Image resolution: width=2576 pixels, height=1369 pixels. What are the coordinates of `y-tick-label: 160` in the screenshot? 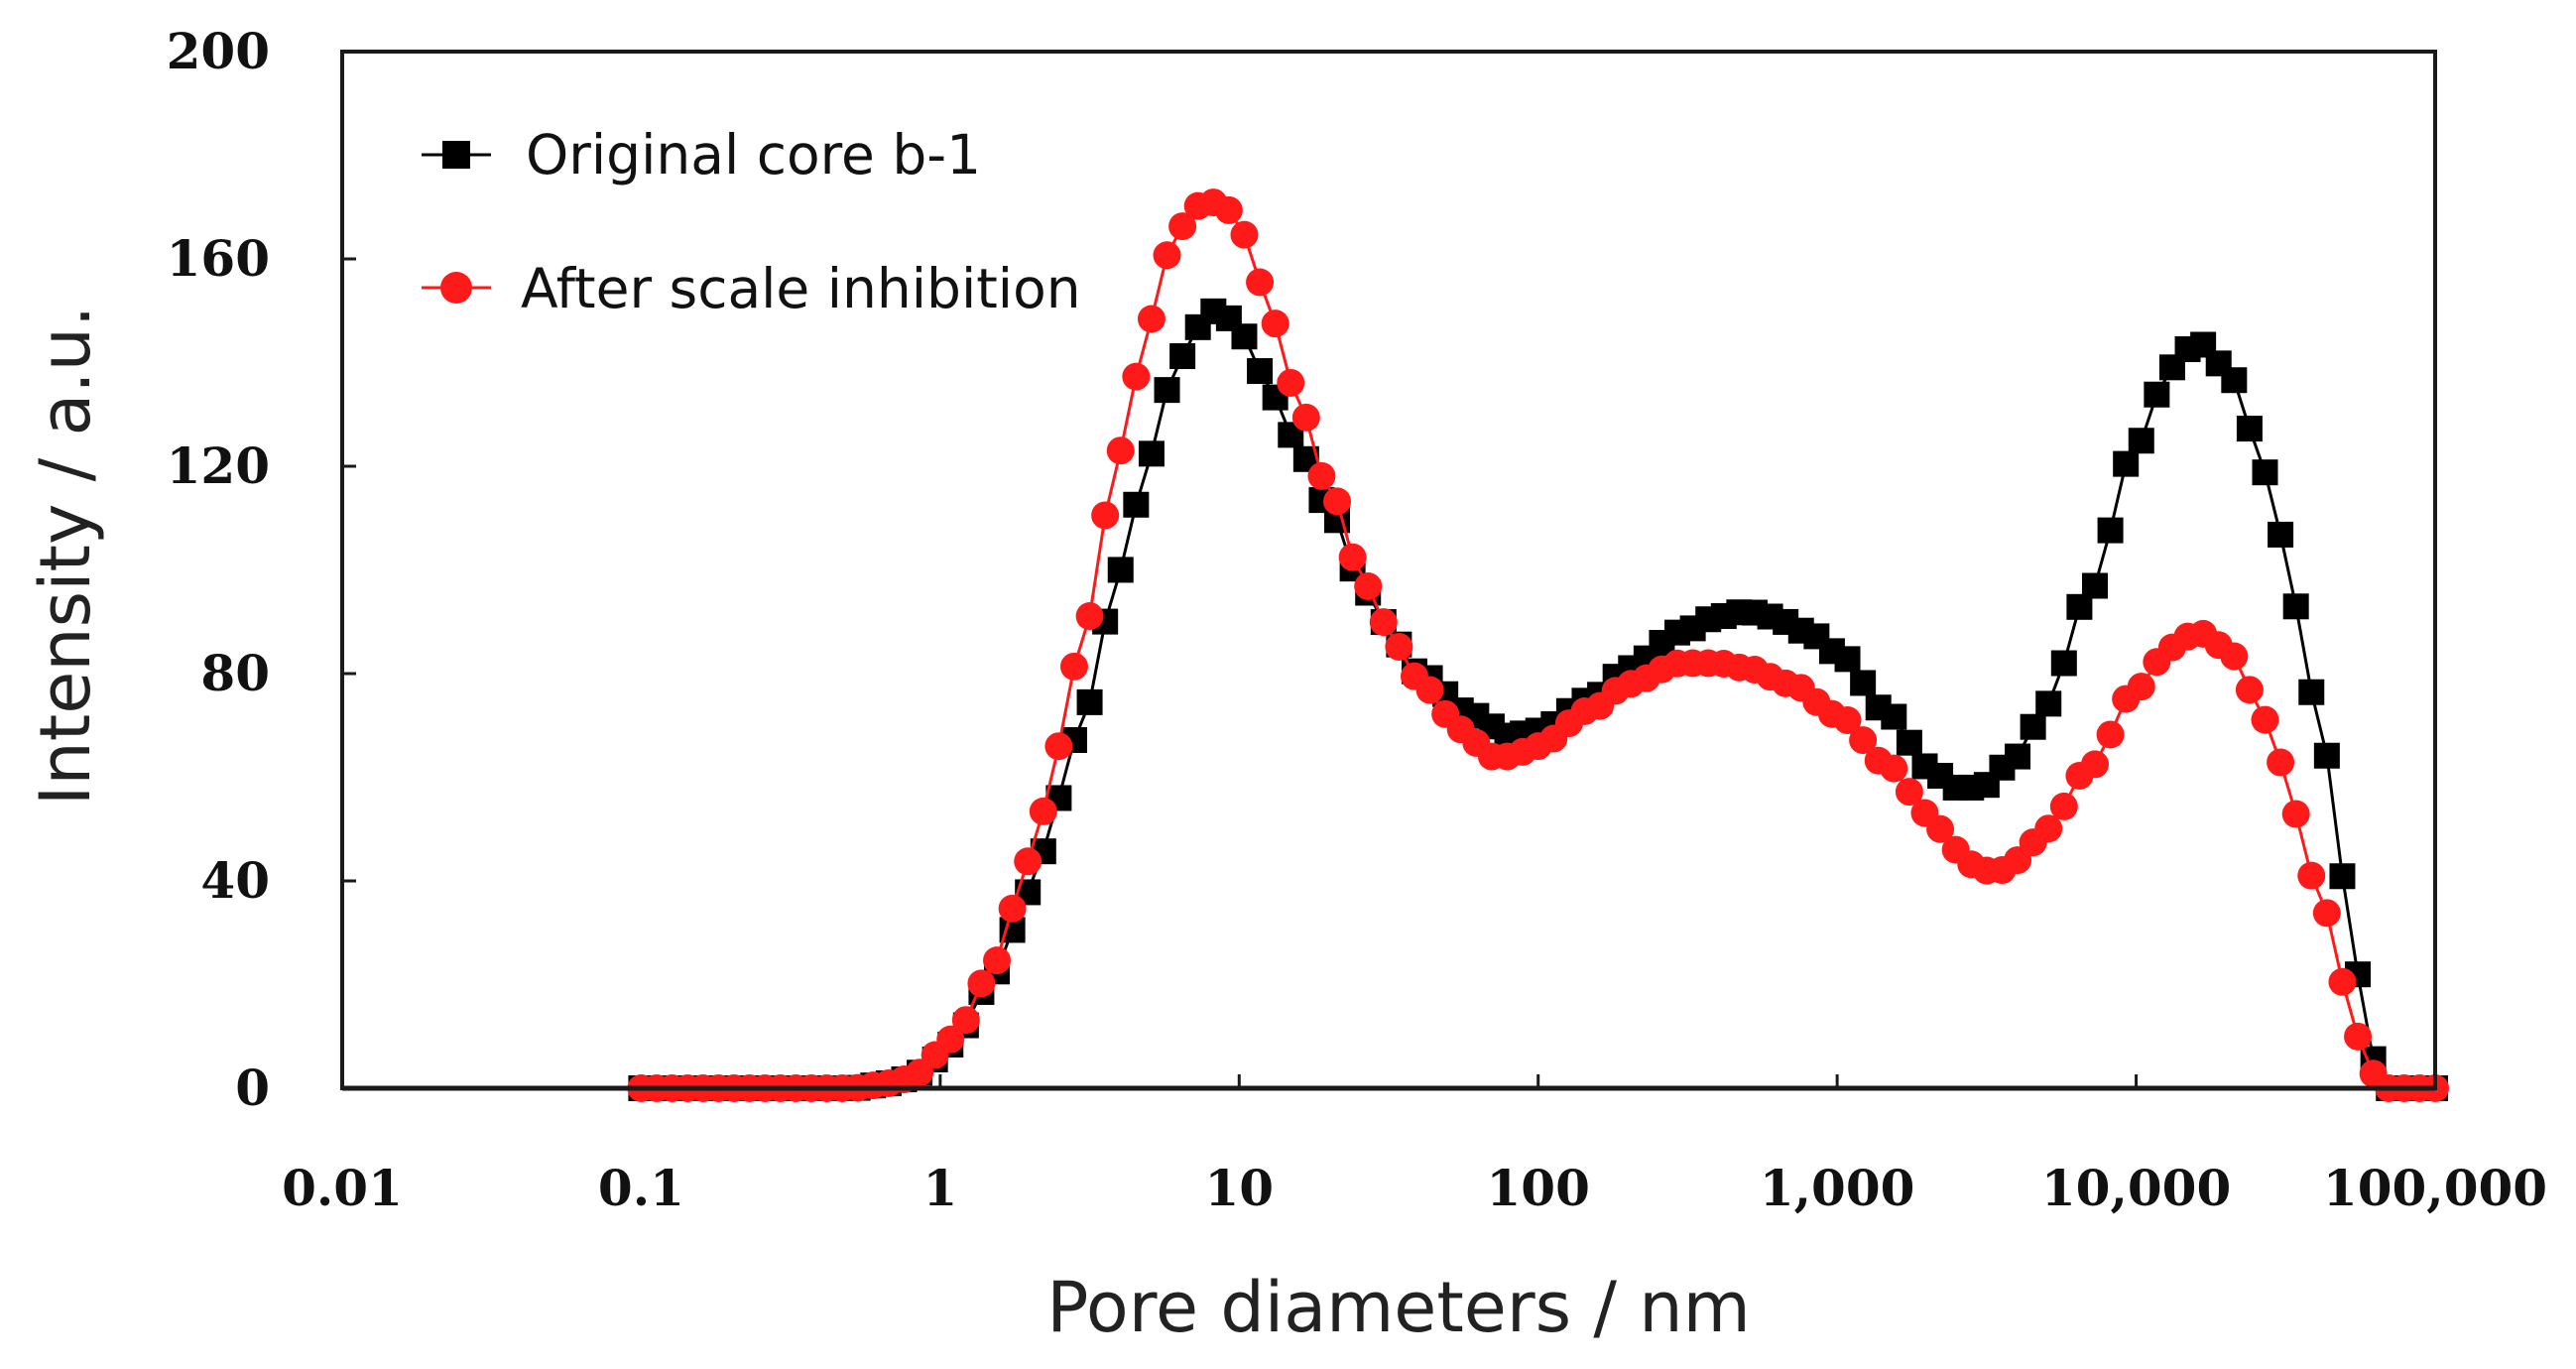 It's located at (218, 258).